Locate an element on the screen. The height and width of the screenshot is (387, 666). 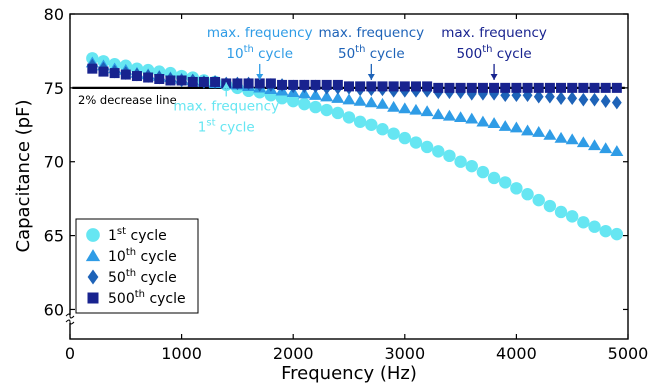
legend-label: 1st cycle is located at coordinates (137, 235).